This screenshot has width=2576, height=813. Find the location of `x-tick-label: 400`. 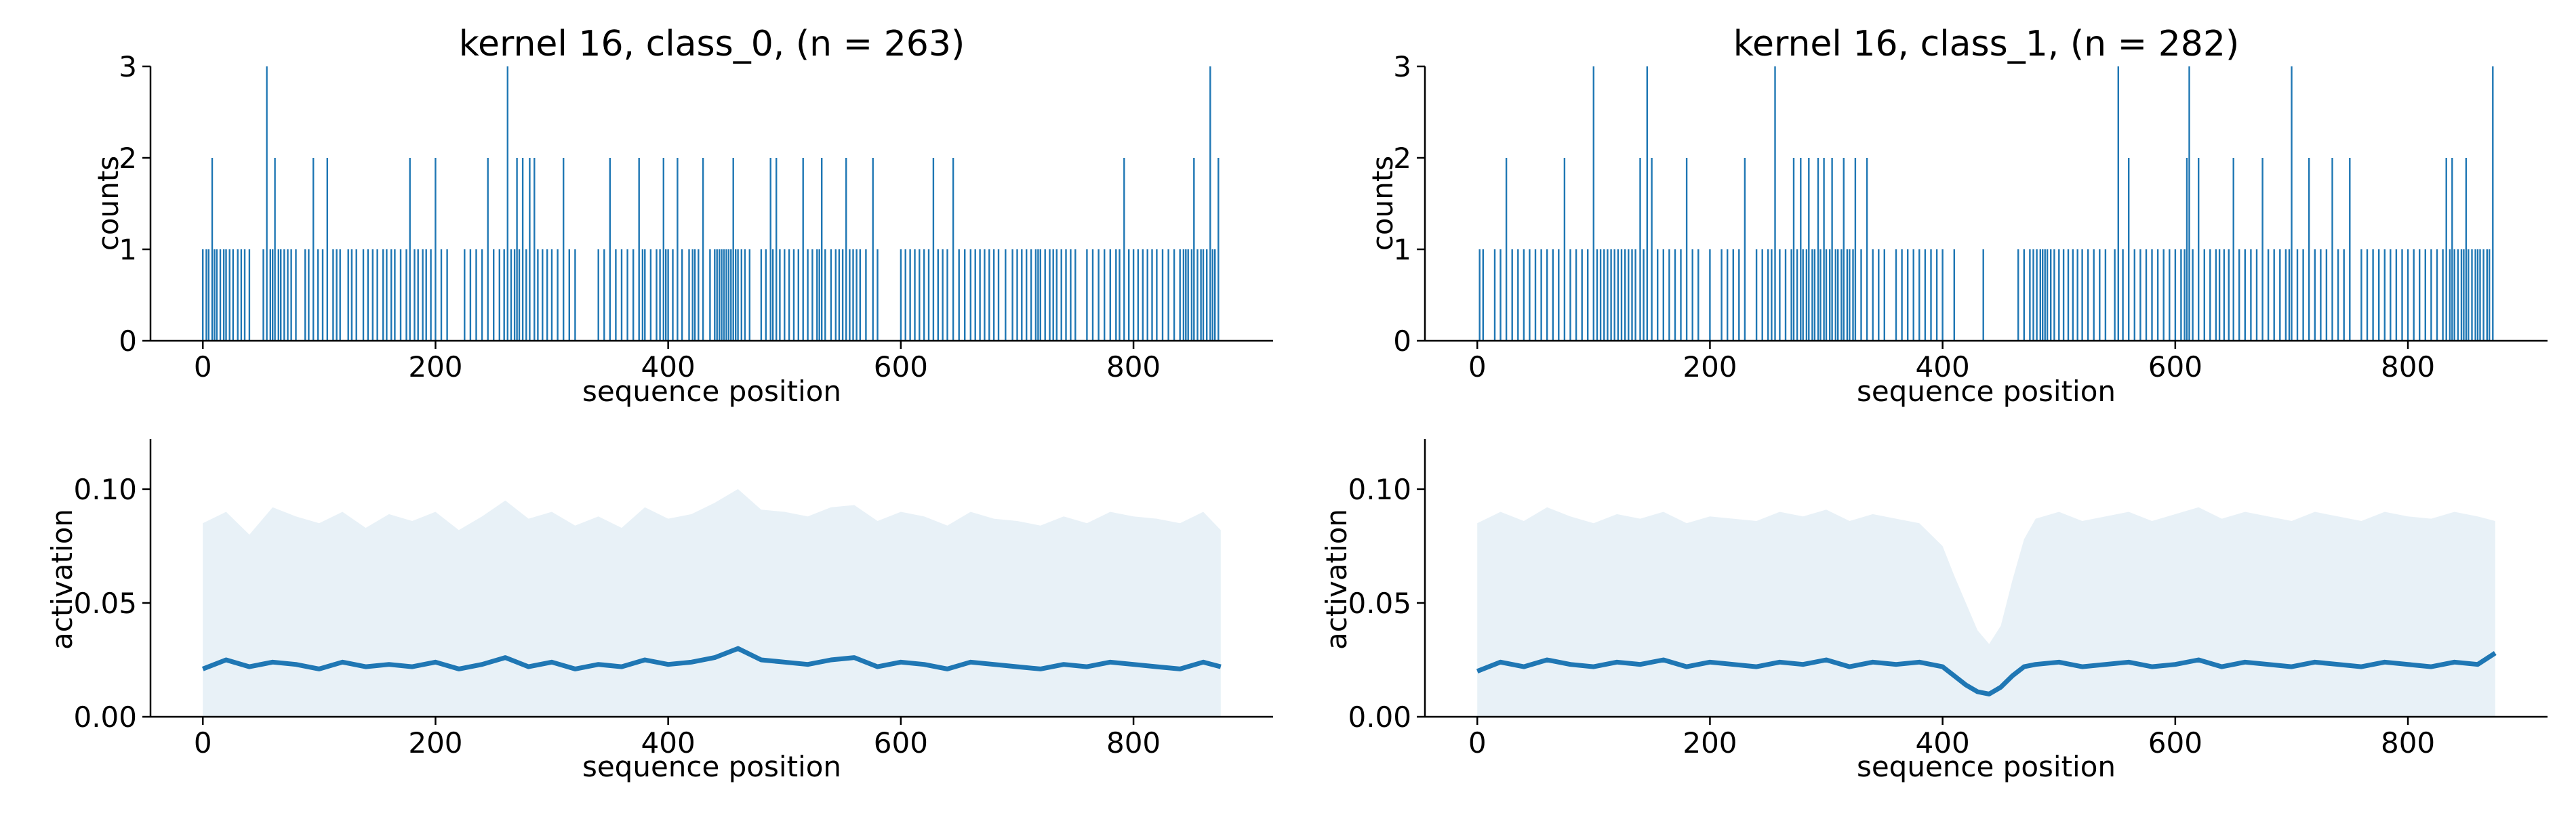

x-tick-label: 400 is located at coordinates (1943, 366).